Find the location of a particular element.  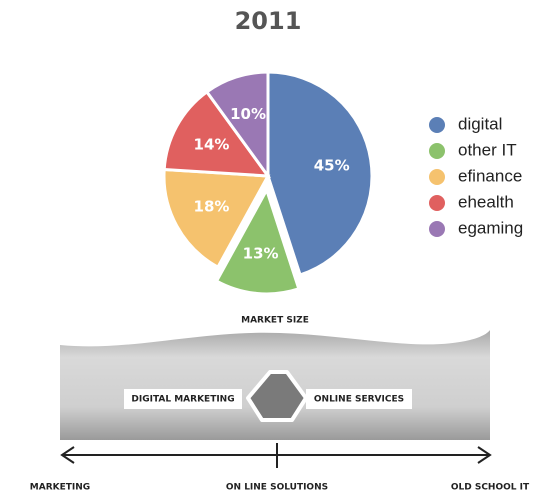

left-box is located at coordinates (183, 399).